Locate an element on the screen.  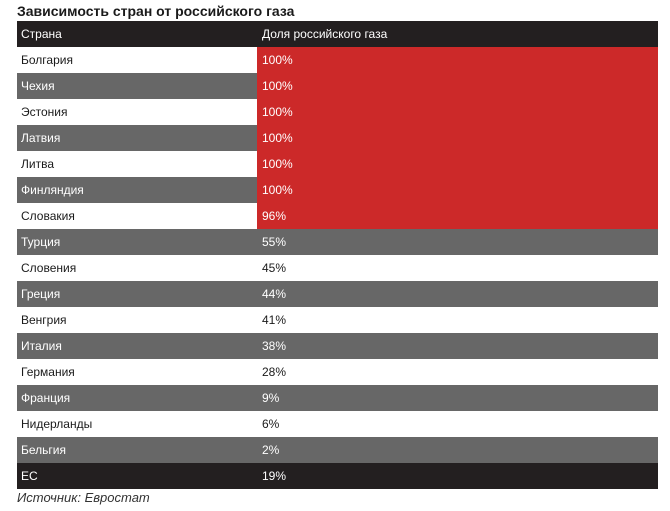
table-row: Словения 45% is located at coordinates (337, 268).